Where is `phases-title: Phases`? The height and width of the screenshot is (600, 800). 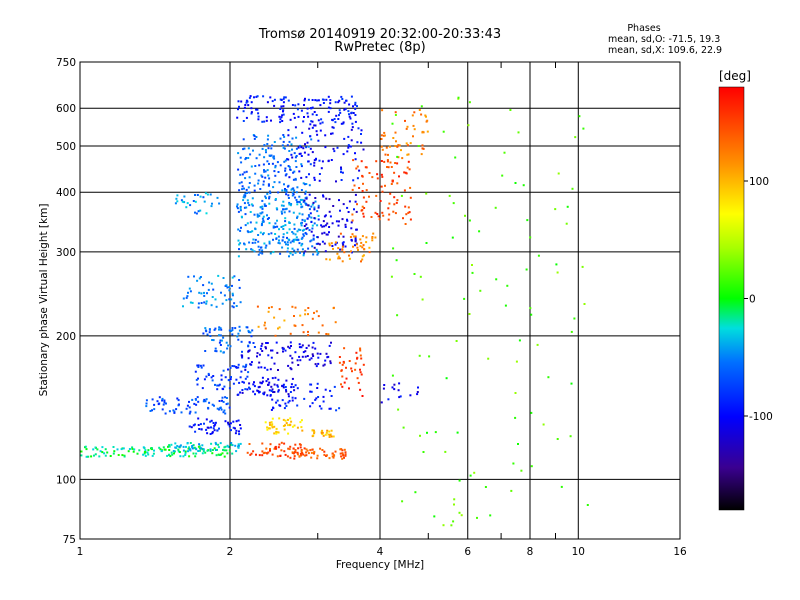
phases-title: Phases is located at coordinates (643, 28).